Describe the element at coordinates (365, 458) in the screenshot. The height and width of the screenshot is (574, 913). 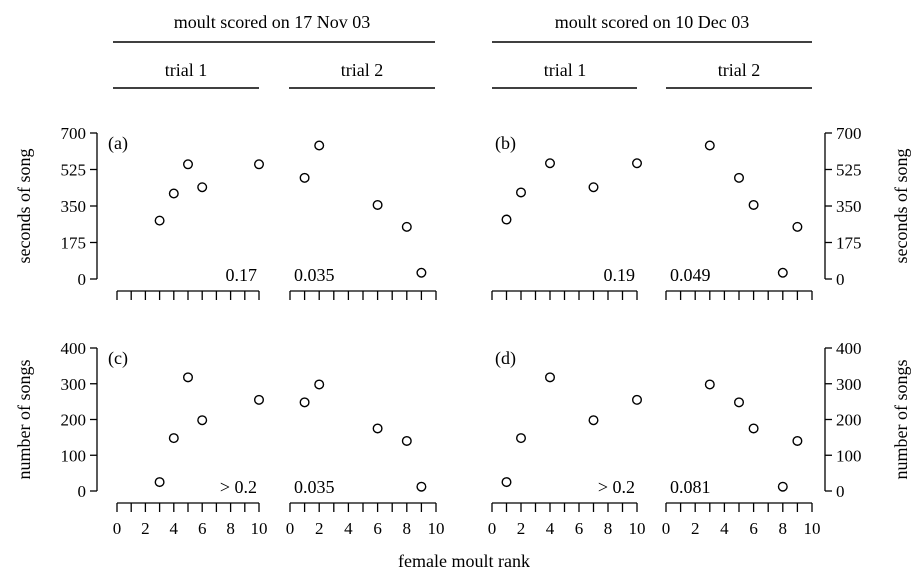
I see `series-2: 0 2 4 6 8 10 0.035` at that location.